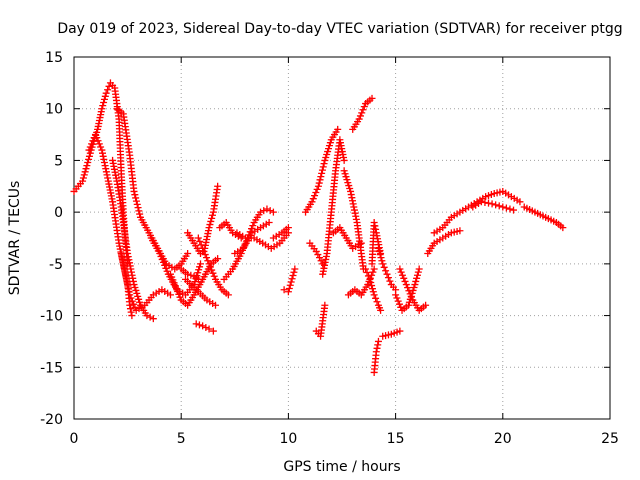 The image size is (640, 480). I want to click on series-t10, so click(200, 292).